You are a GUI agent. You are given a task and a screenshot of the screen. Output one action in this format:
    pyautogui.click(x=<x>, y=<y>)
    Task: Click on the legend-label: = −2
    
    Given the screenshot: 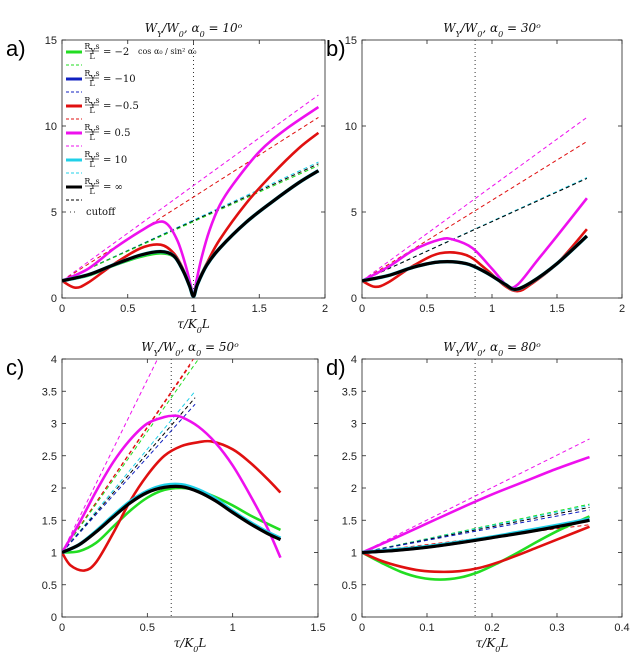 What is the action you would take?
    pyautogui.click(x=116, y=52)
    